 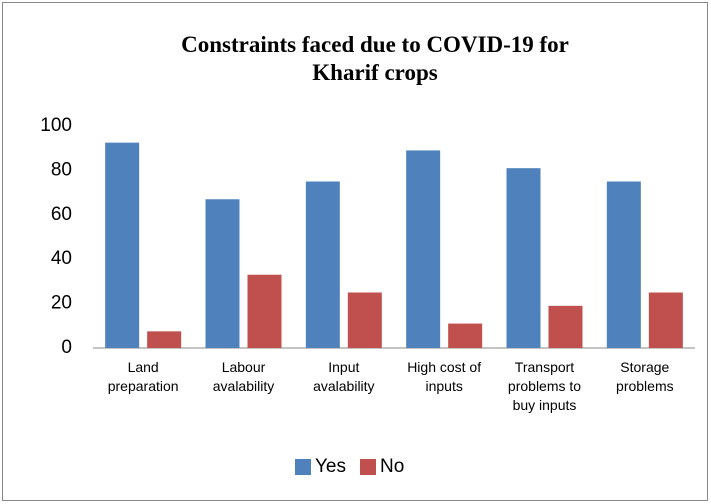 I want to click on x-tick-label: Land preparation, so click(x=143, y=376).